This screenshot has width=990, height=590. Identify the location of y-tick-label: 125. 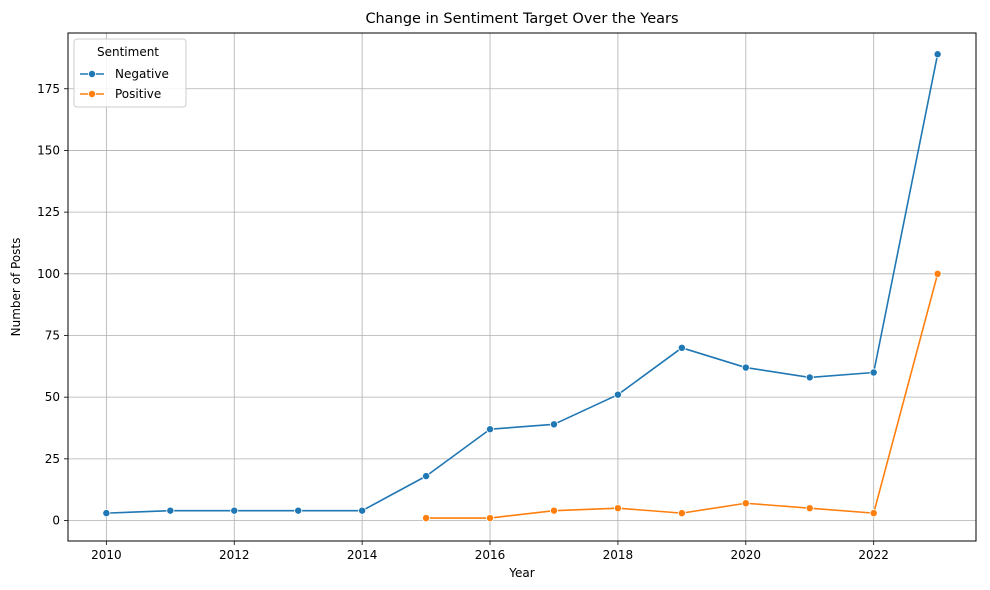
(48, 212).